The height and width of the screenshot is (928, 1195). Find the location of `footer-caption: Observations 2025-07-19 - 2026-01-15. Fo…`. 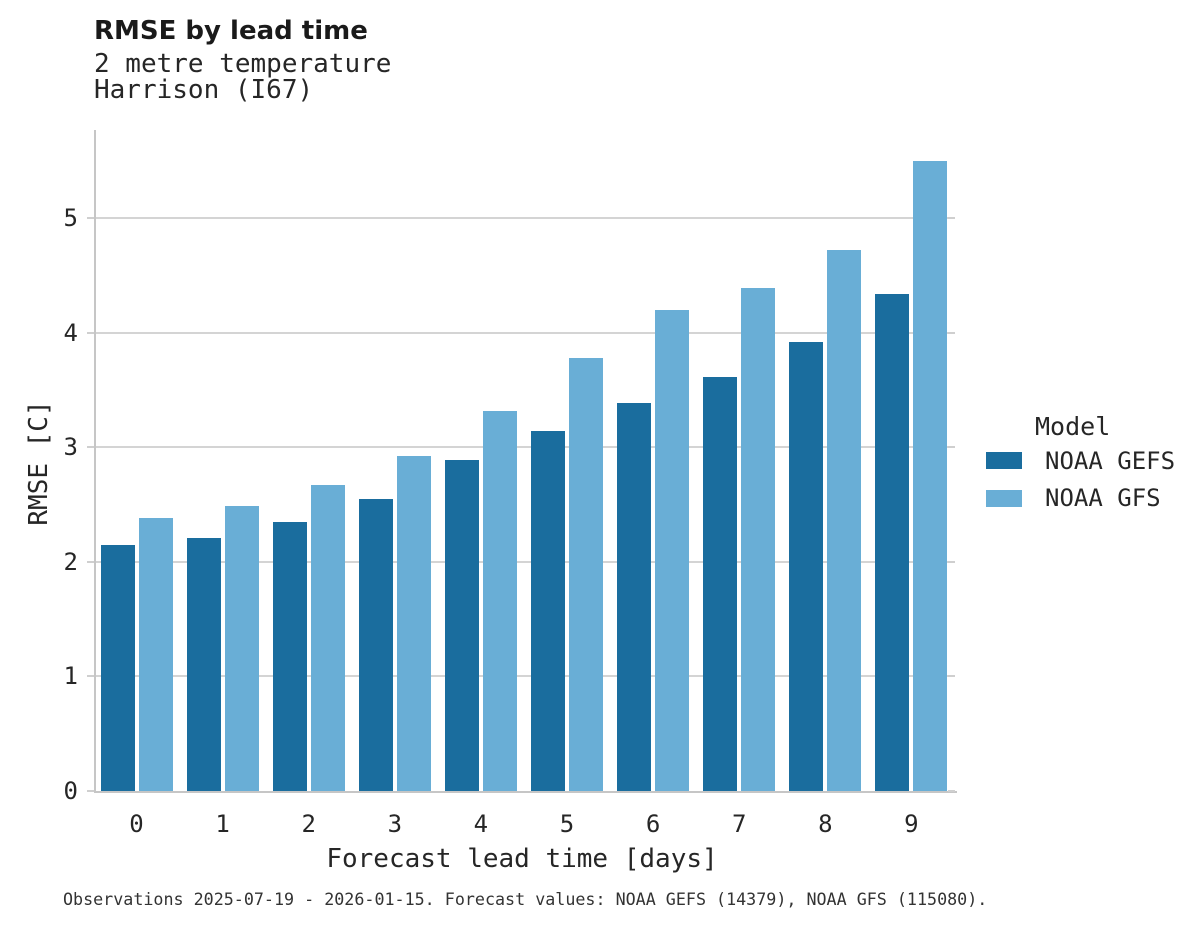

footer-caption: Observations 2025-07-19 - 2026-01-15. Fo… is located at coordinates (525, 899).